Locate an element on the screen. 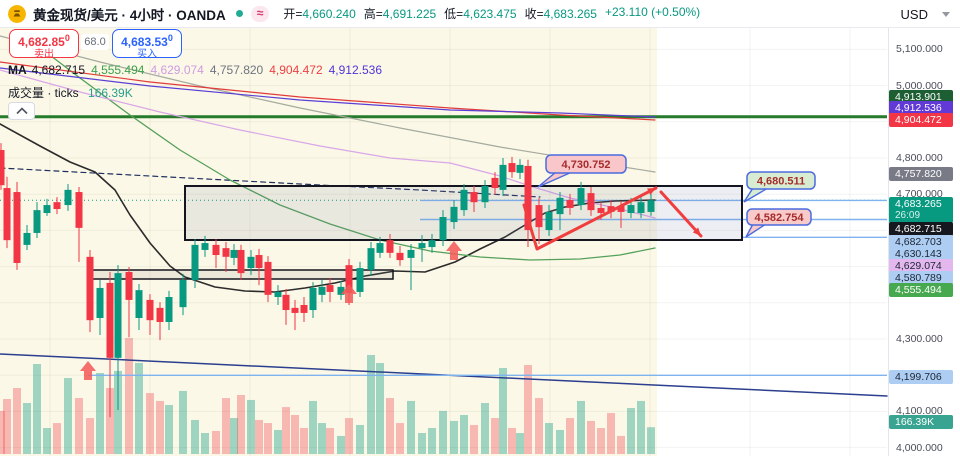  volume-legend: 成交量 · ticks 166.39K is located at coordinates (70, 93).